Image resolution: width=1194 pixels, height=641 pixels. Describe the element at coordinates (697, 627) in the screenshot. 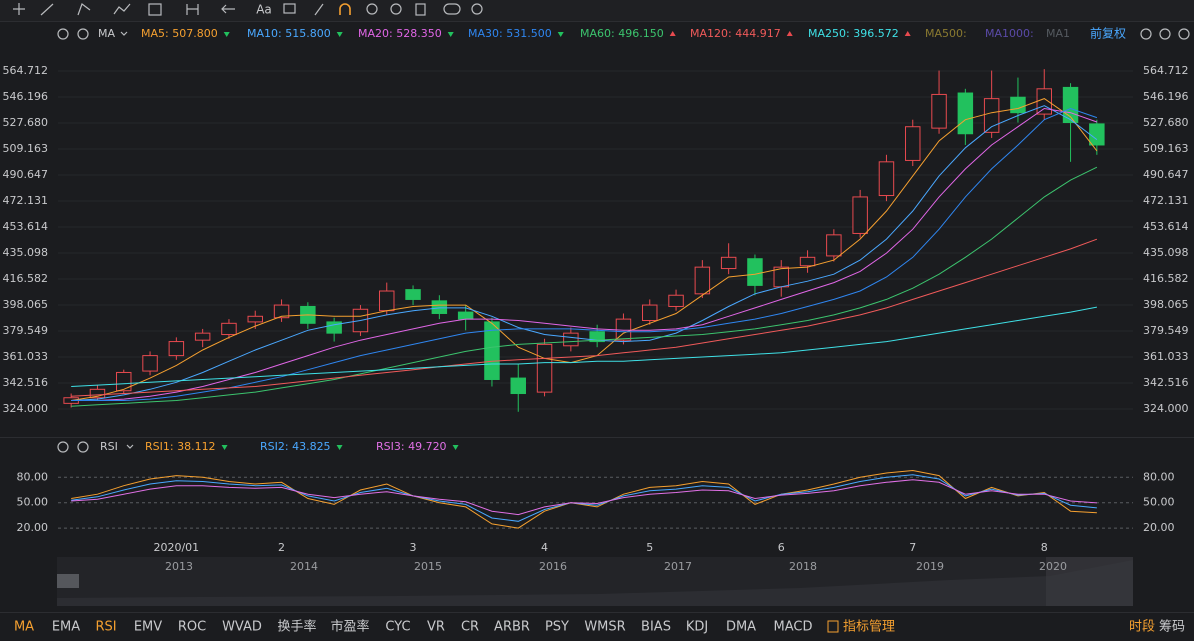

I see `tab: KDJ` at that location.